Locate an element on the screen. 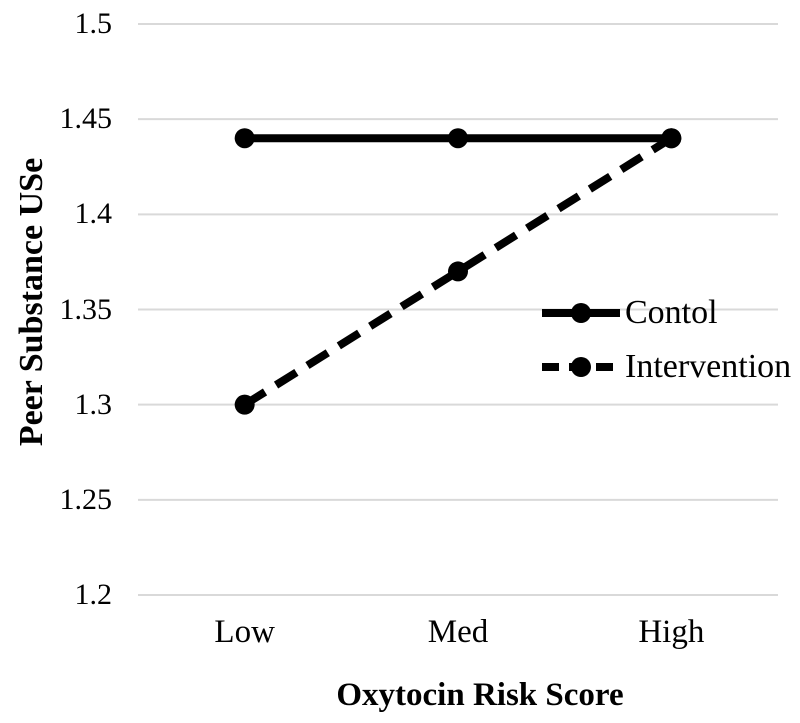 The height and width of the screenshot is (723, 800). x-axis-category-label: High is located at coordinates (671, 632).